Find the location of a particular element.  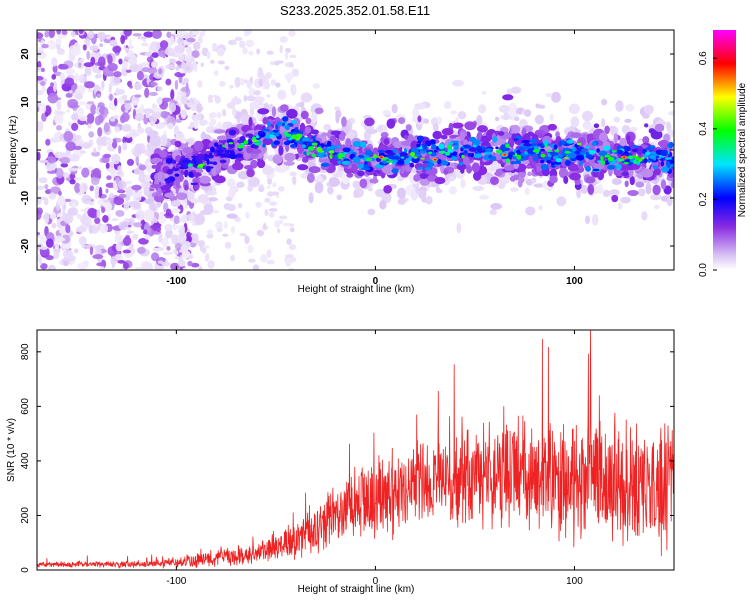

snr-y-axis-title: SNR (10 * v/v) is located at coordinates (11, 450).